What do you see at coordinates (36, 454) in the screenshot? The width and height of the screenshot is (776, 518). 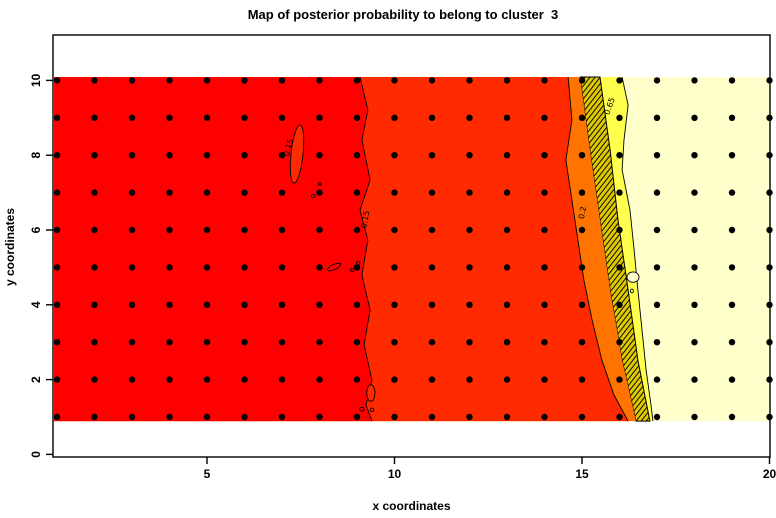 I see `y-axis-tick-label: 0` at bounding box center [36, 454].